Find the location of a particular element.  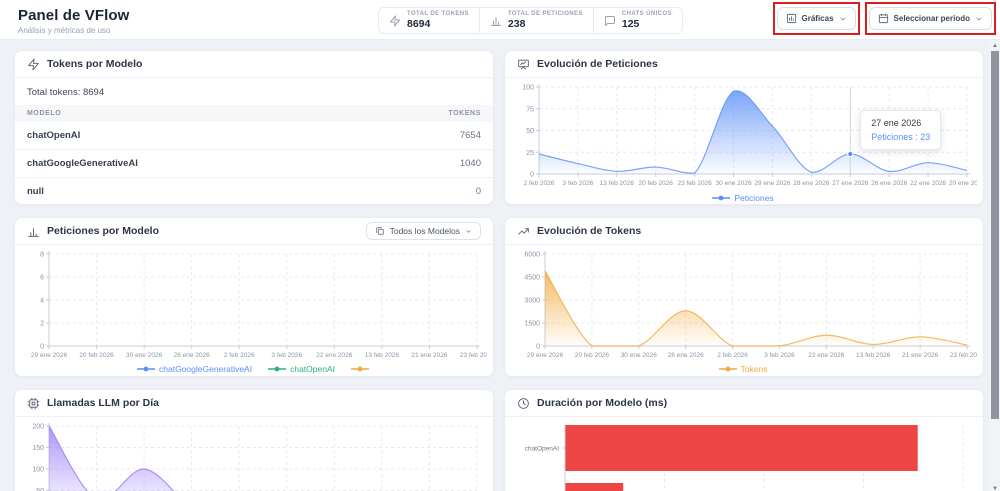

svg-text: 75 is located at coordinates (530, 109).